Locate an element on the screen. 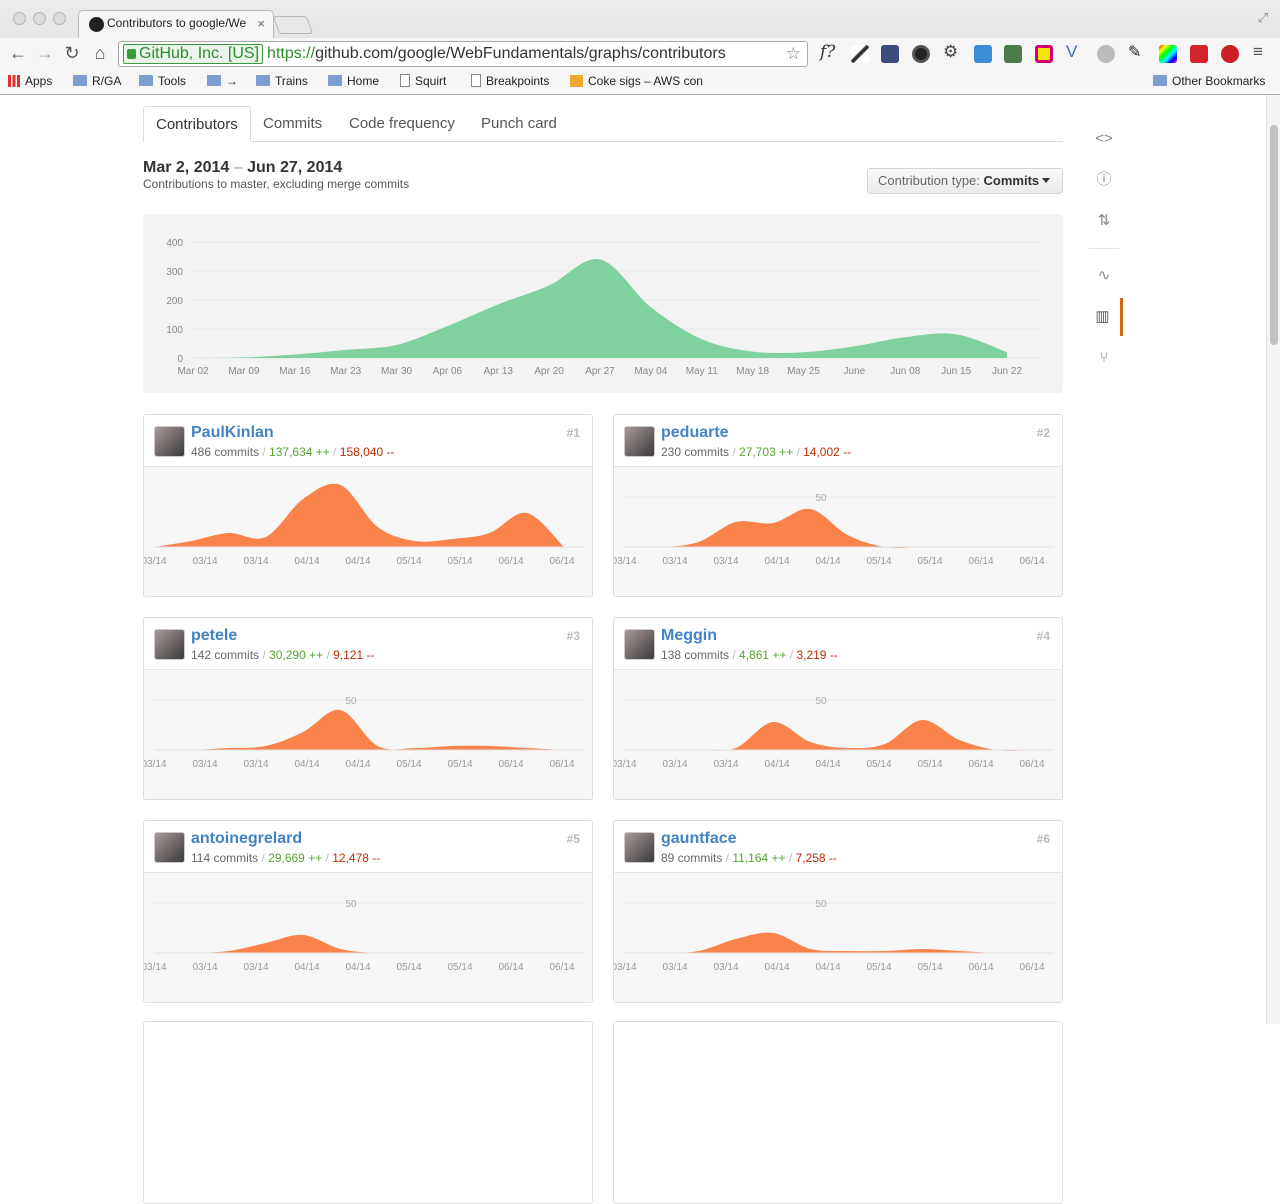 The image size is (1280, 1204). commit-count: 486 commits is located at coordinates (225, 452).